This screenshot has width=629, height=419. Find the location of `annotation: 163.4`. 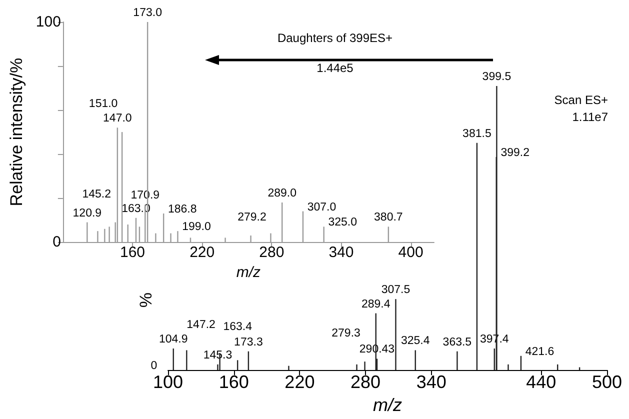

annotation: 163.4 is located at coordinates (238, 327).